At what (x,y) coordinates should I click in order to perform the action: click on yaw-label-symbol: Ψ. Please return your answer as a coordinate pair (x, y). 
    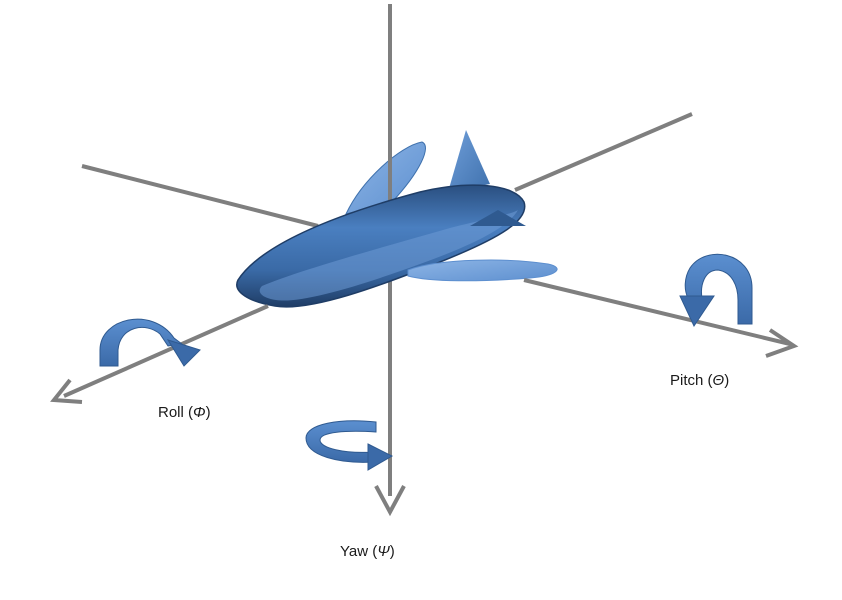
    Looking at the image, I should click on (383, 551).